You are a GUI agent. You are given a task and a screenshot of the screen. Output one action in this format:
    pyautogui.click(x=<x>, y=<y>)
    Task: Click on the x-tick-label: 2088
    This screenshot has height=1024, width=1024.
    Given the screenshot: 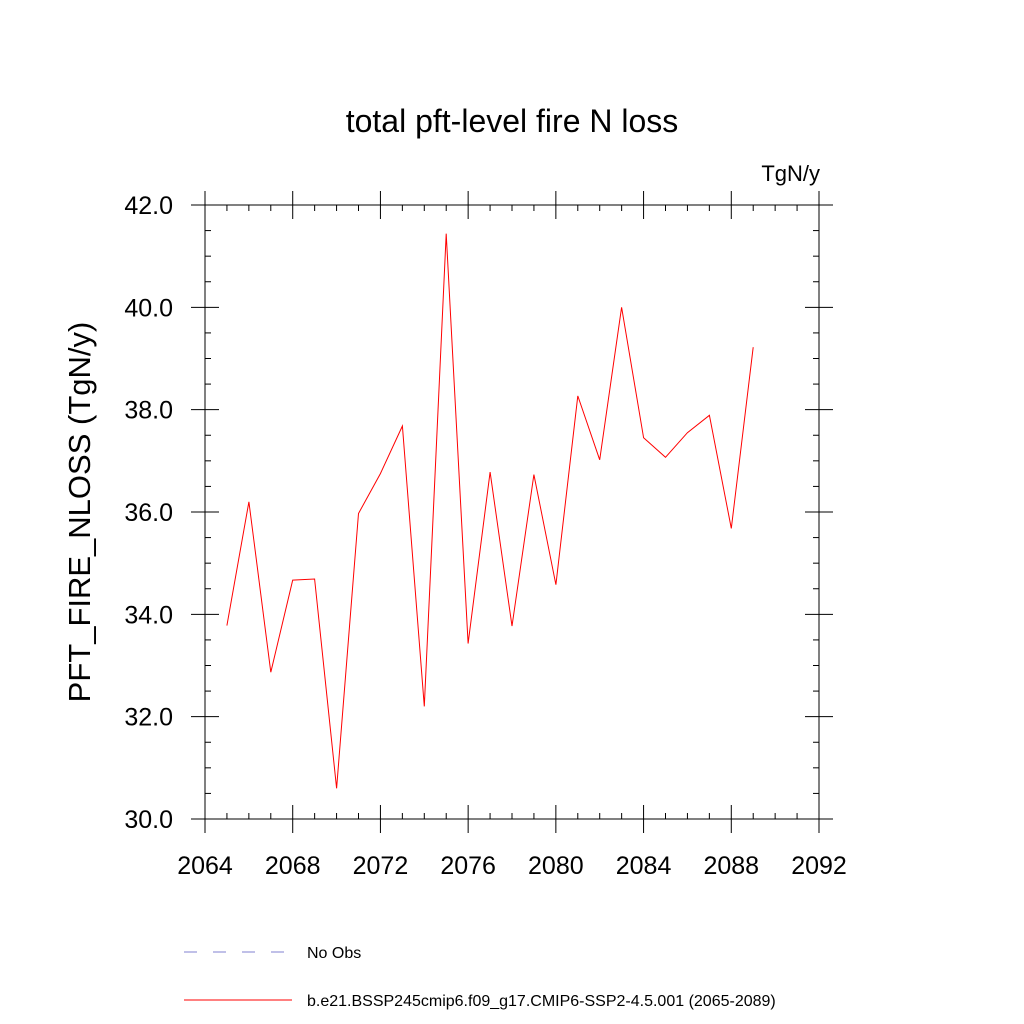 What is the action you would take?
    pyautogui.click(x=731, y=866)
    